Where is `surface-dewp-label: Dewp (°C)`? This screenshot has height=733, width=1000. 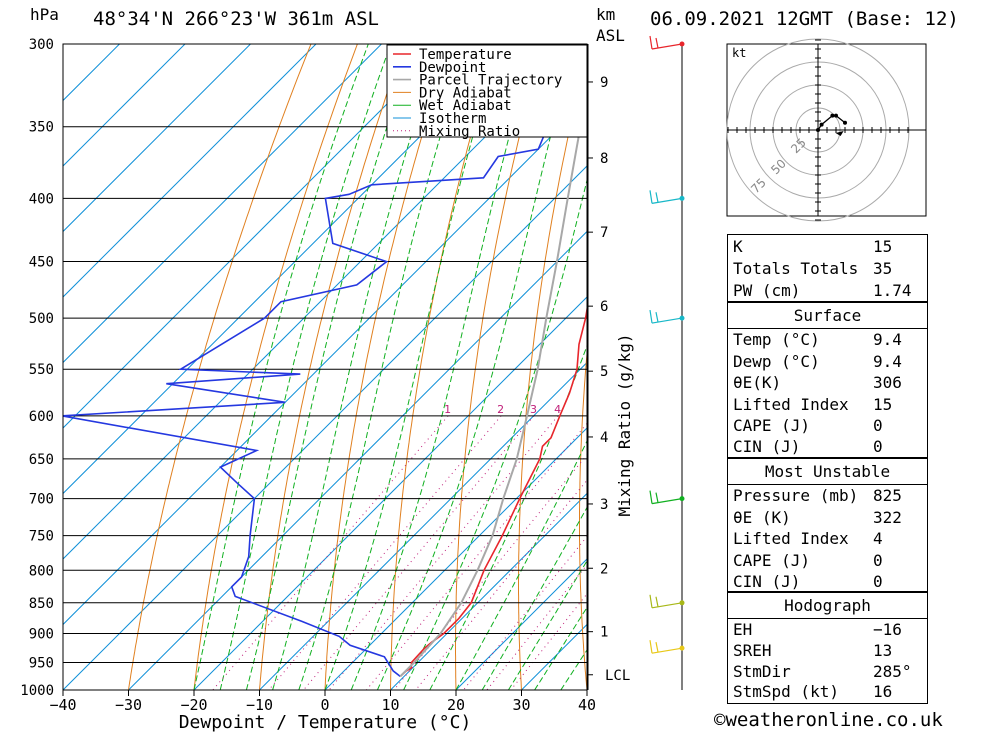
surface-dewp-label: Dewp (°C) is located at coordinates (776, 361).